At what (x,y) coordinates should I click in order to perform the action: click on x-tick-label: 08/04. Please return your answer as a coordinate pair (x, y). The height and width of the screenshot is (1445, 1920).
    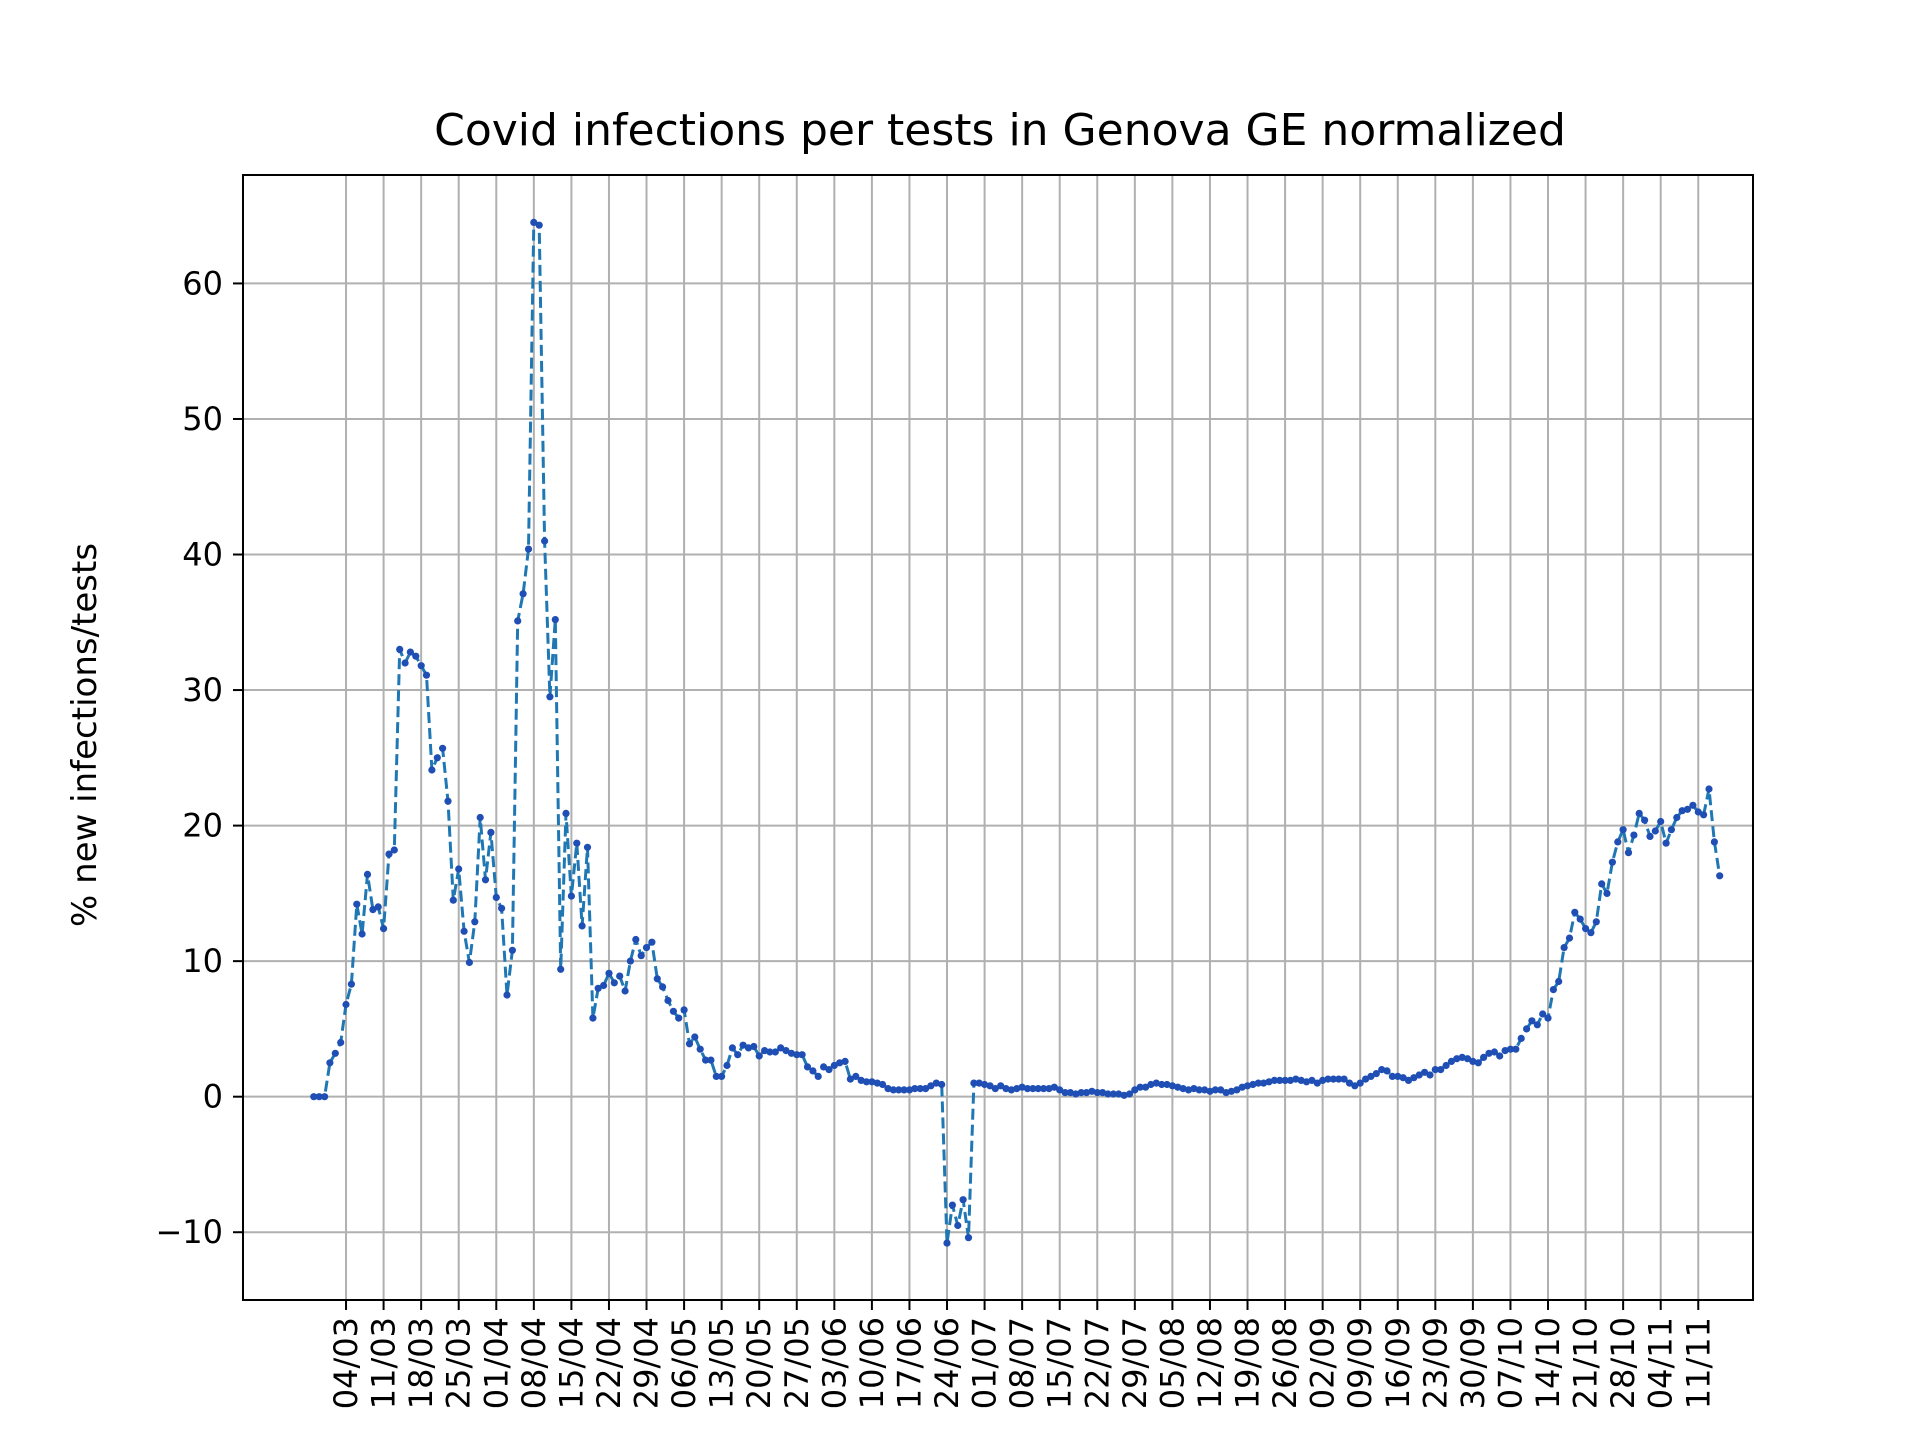
    Looking at the image, I should click on (534, 1363).